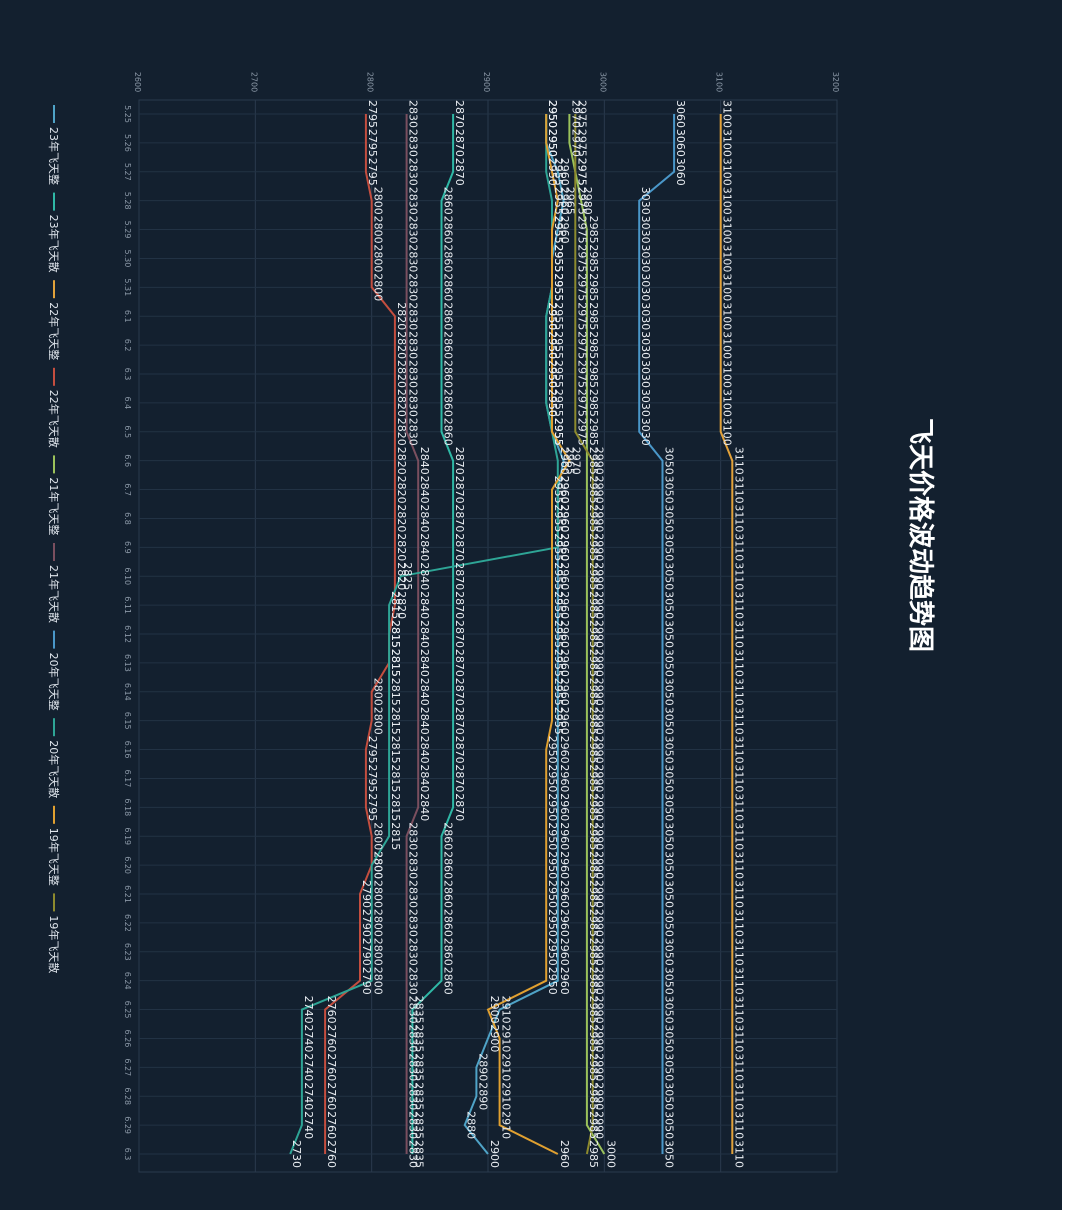  Describe the element at coordinates (54, 594) in the screenshot. I see `legend-label: 21年飞天散` at that location.